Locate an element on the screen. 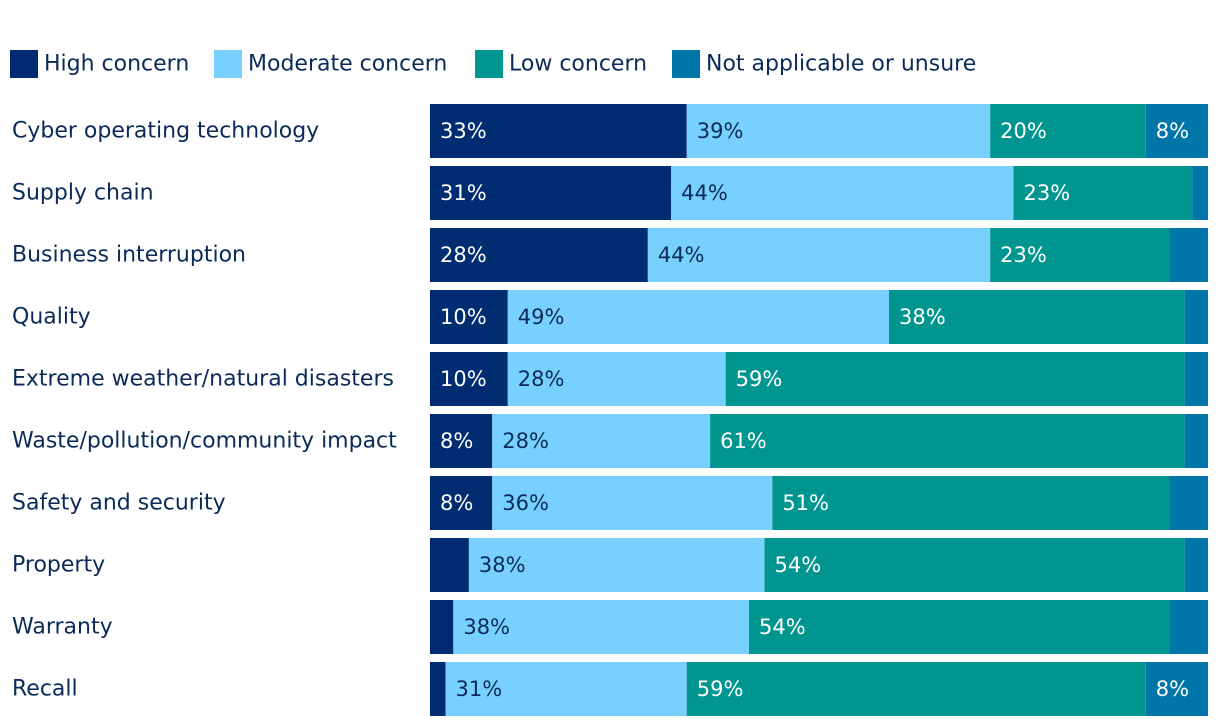 The image size is (1220, 728). data-label: 49% is located at coordinates (541, 317).